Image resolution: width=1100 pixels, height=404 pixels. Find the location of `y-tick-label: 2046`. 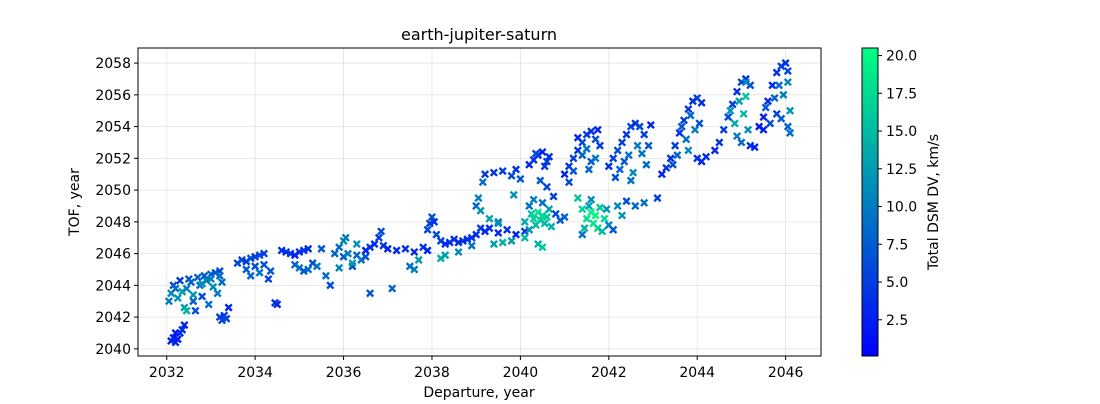

y-tick-label: 2046 is located at coordinates (113, 255).